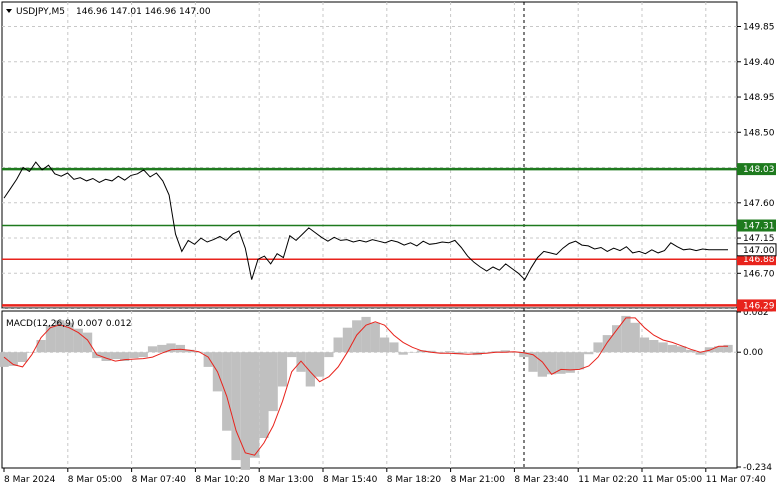  What do you see at coordinates (759, 251) in the screenshot?
I see `current-price-tag-label: 147.00` at bounding box center [759, 251].